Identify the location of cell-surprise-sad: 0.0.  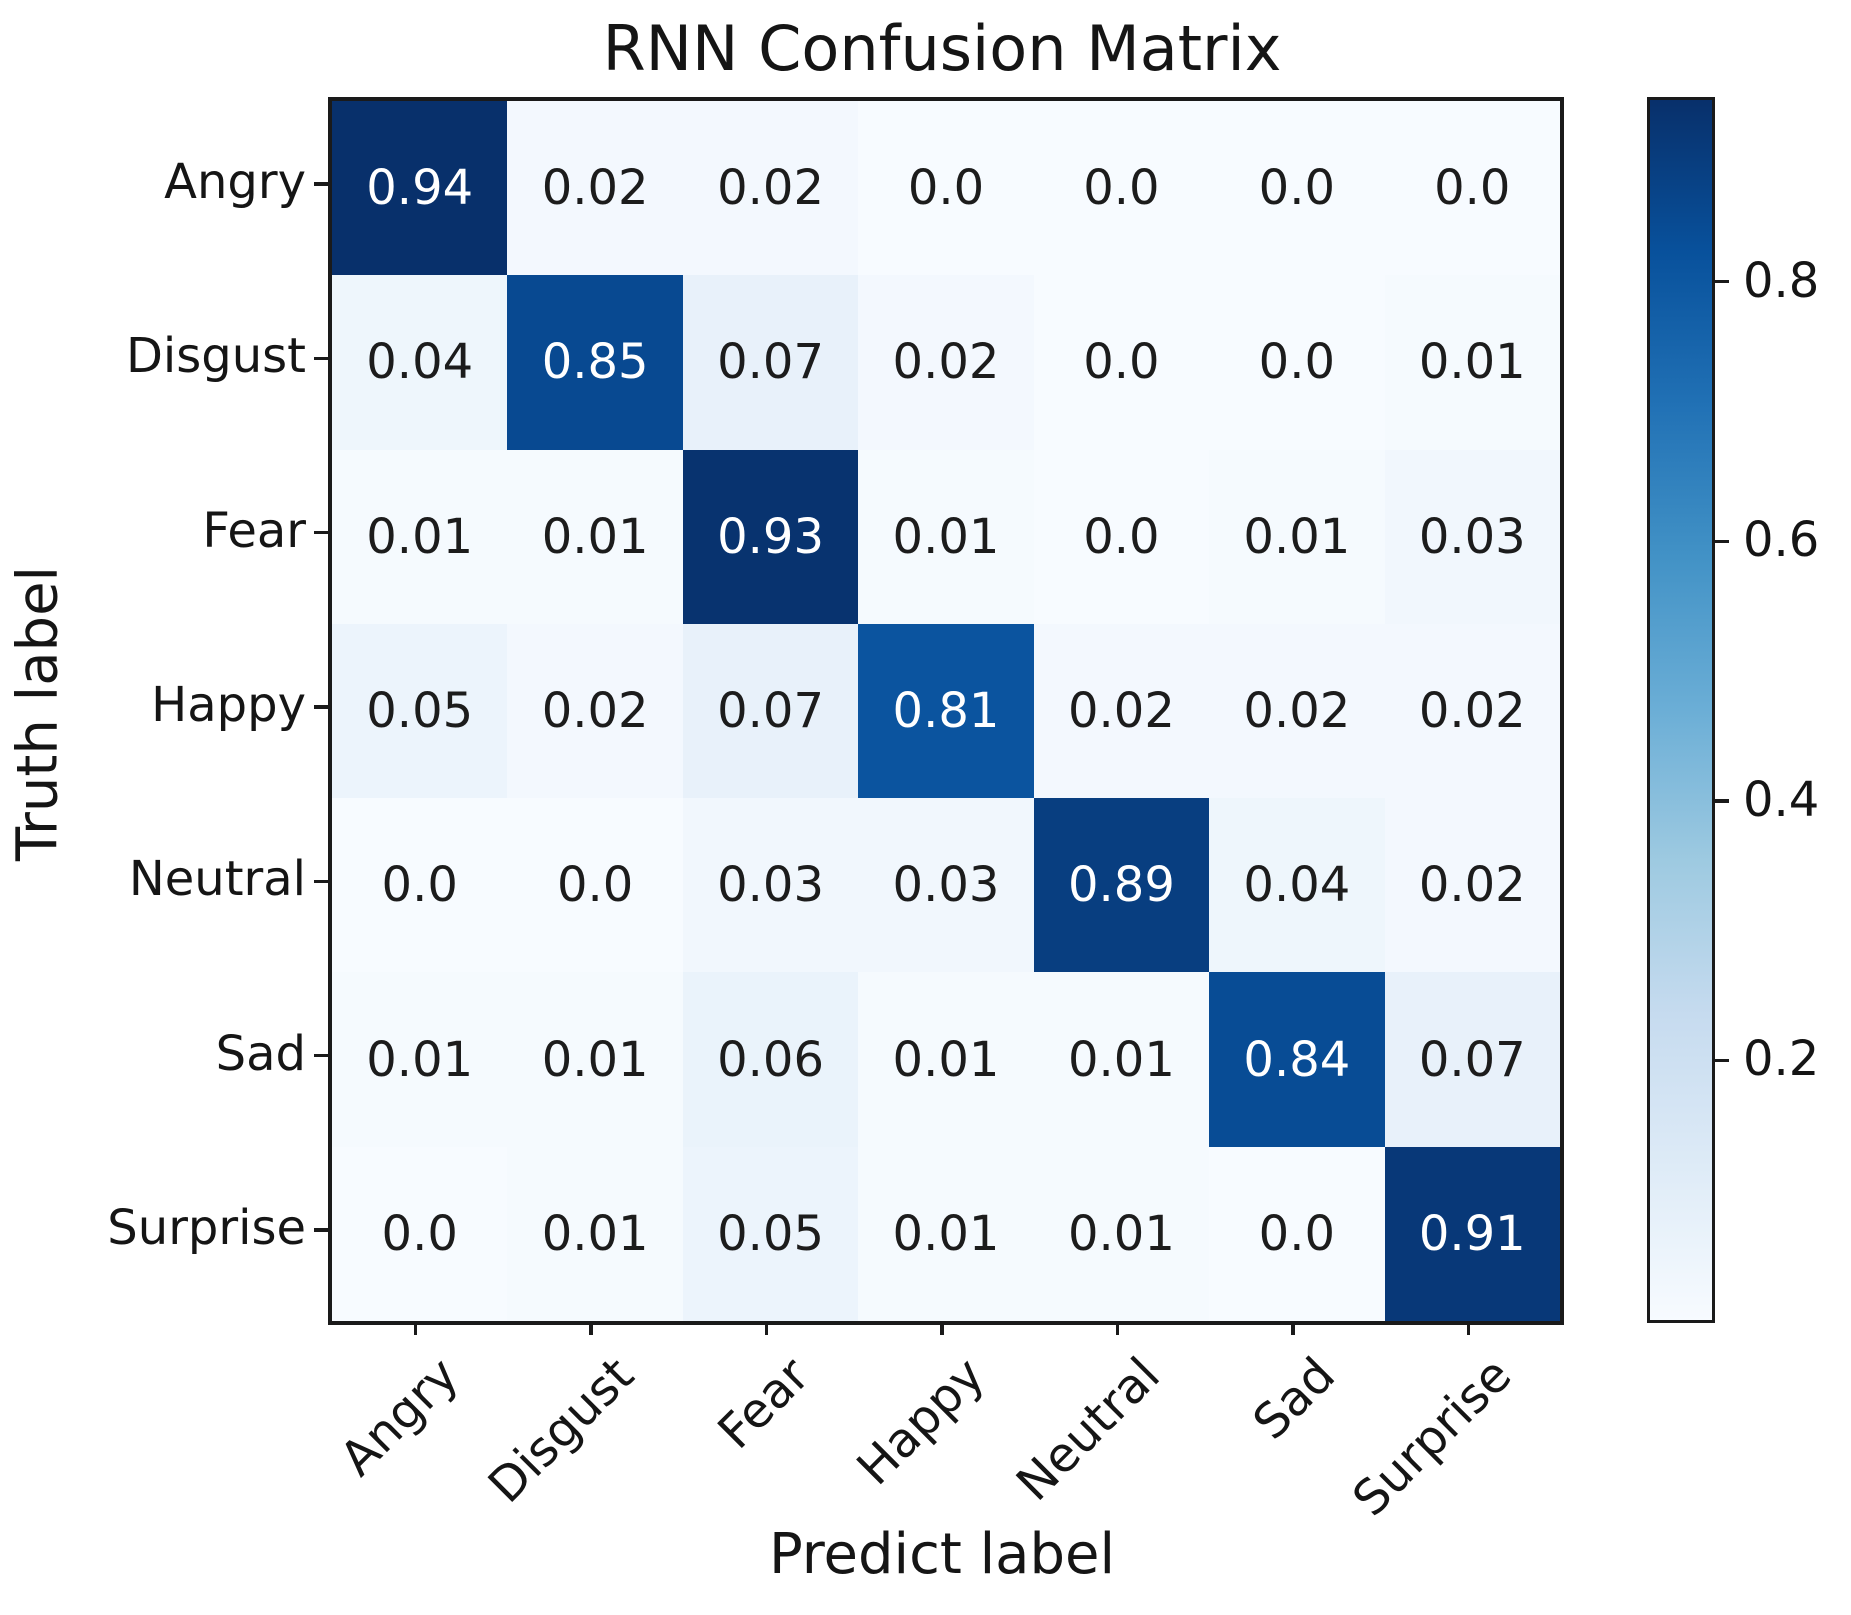
(1297, 1233).